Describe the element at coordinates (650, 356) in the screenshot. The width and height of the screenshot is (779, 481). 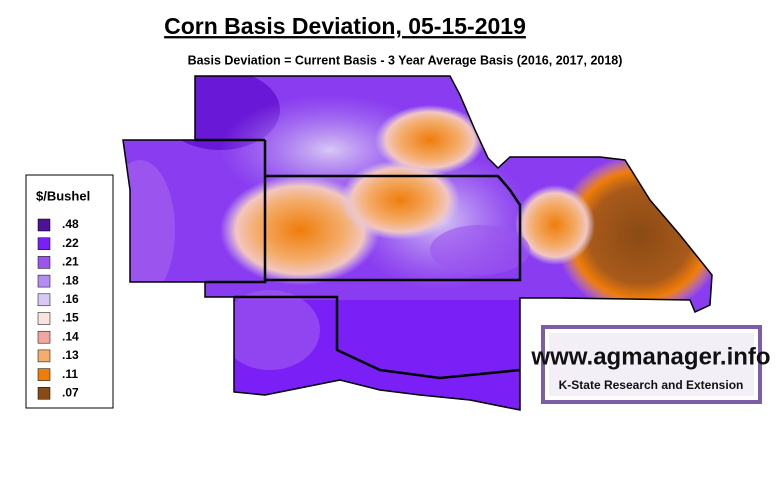
I see `logo-url: www.agmanager.info` at that location.